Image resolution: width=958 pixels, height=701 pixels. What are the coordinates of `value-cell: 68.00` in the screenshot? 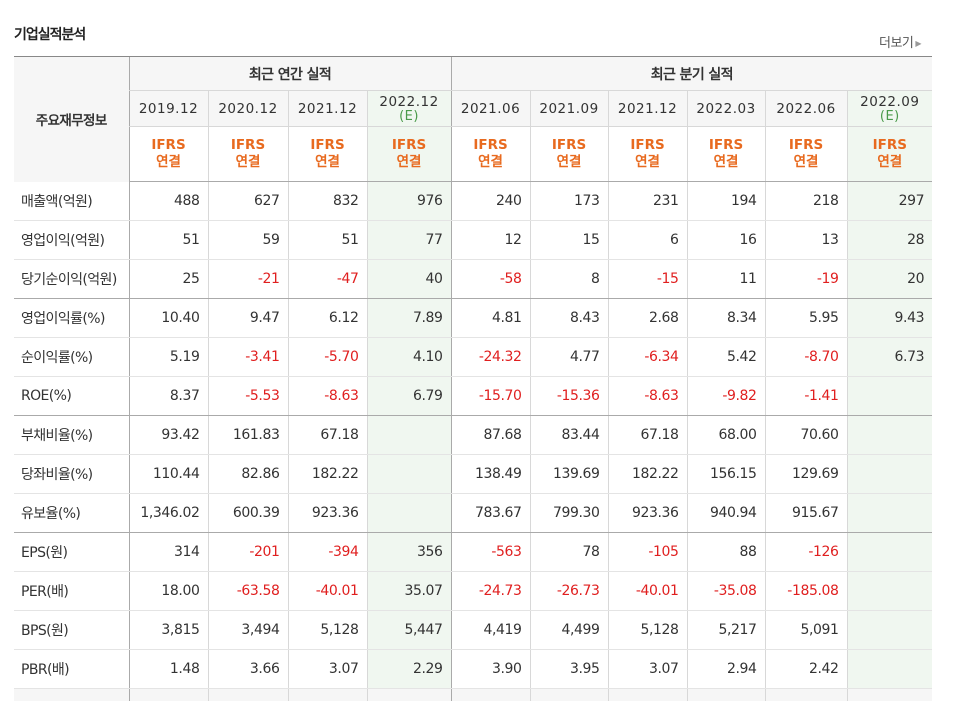 It's located at (726, 435).